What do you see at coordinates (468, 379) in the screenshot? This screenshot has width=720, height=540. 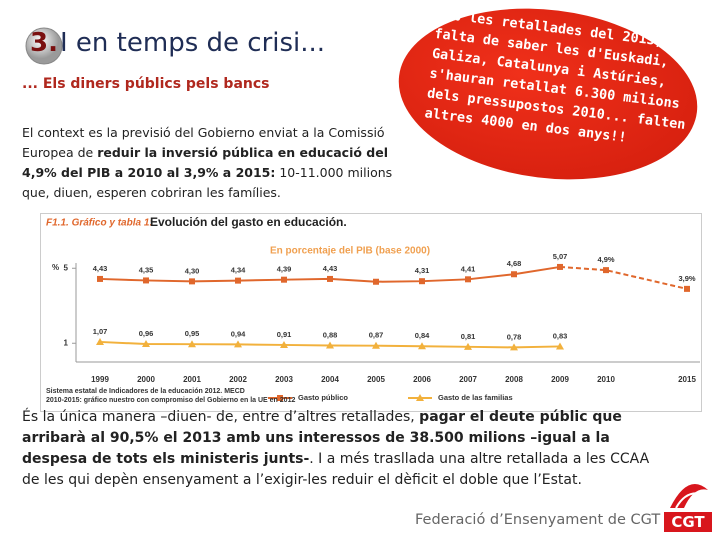 I see `x-tick-label: 2007` at bounding box center [468, 379].